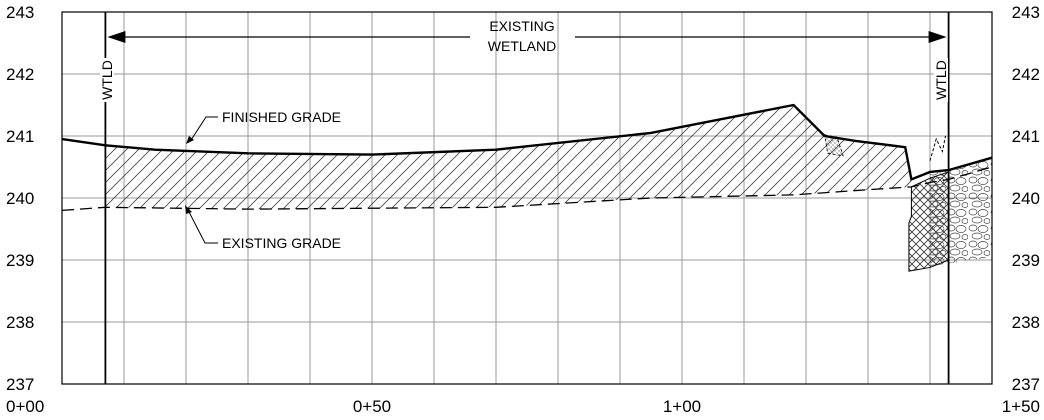 Image resolution: width=1044 pixels, height=420 pixels. I want to click on y-tick-label-left: 243, so click(20, 12).